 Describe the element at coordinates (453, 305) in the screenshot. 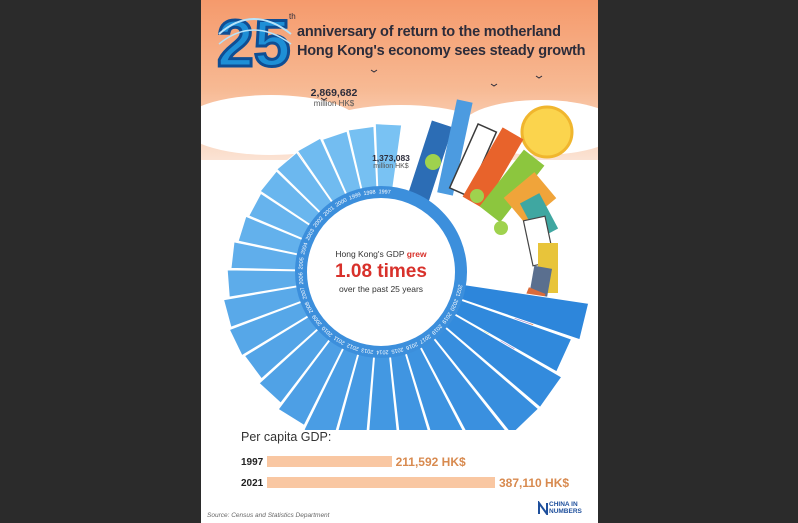

I see `year-label-2020: 2020` at that location.